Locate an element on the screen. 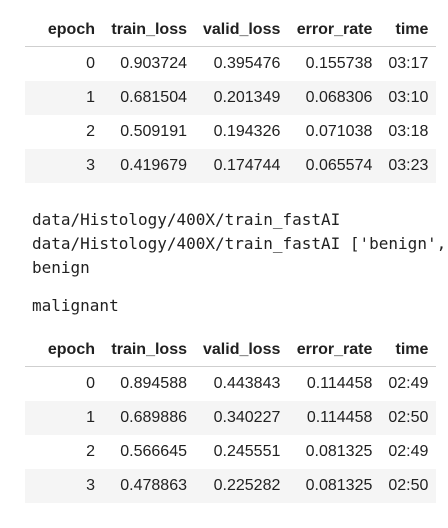  table-row: 1 0.689886 0.340227 0.114458 02:50 is located at coordinates (231, 418).